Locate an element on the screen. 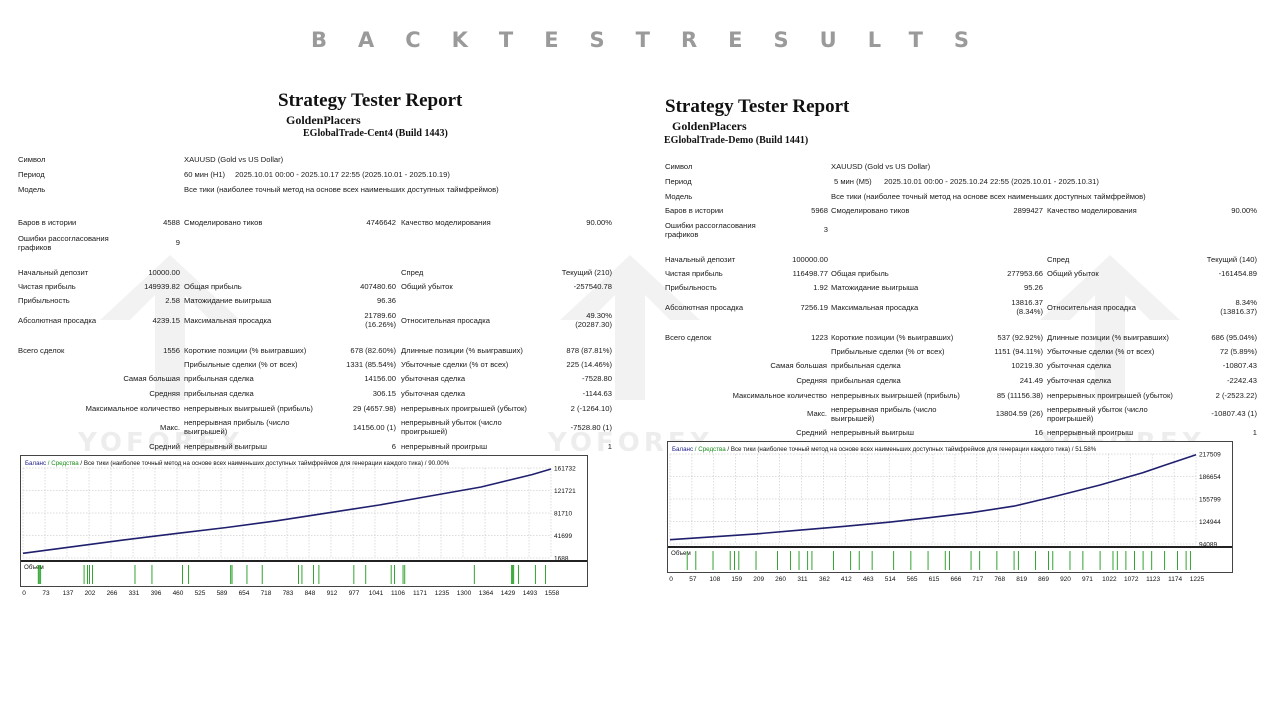 This screenshot has width=1280, height=720. gross-loss-value: -161454.89 is located at coordinates (1237, 273).